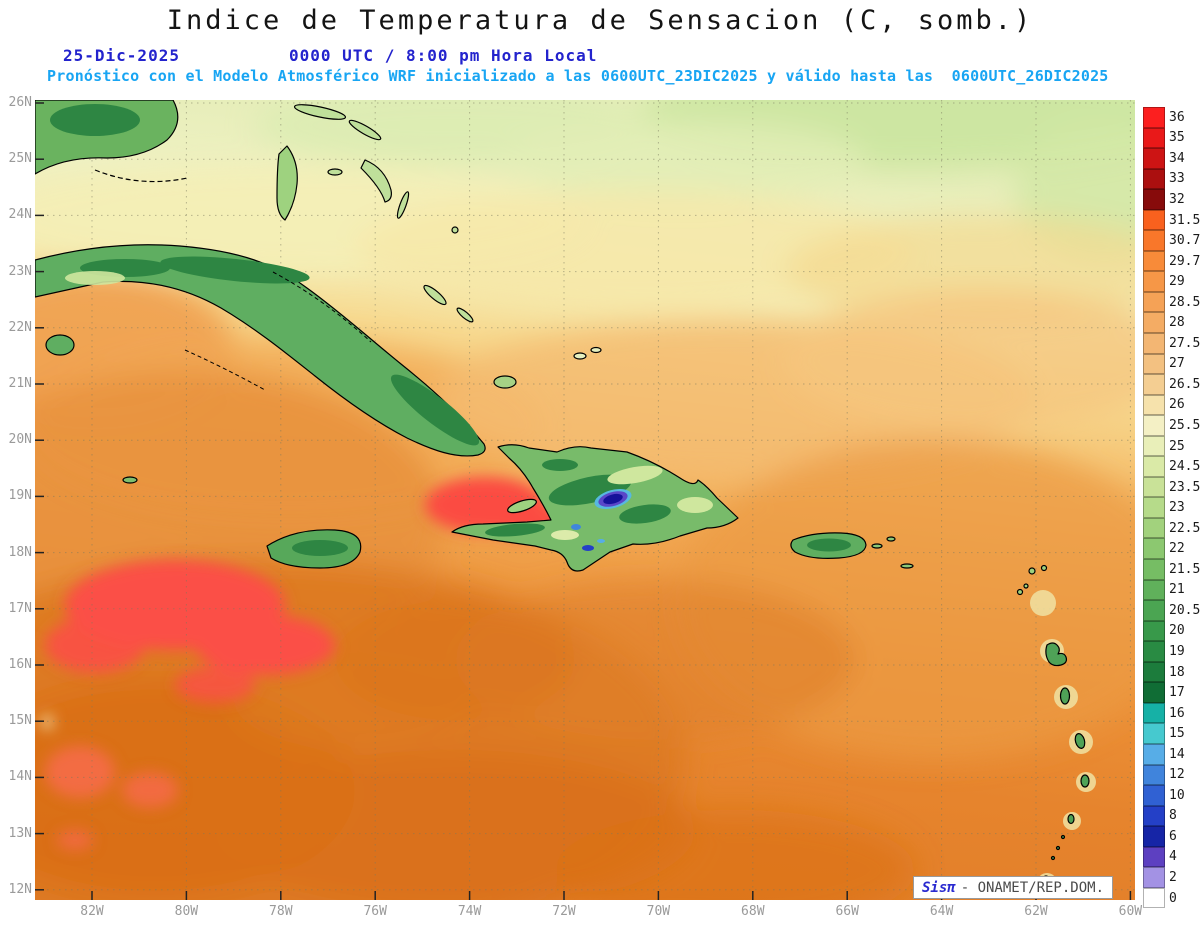 Image resolution: width=1200 pixels, height=927 pixels. Describe the element at coordinates (92, 911) in the screenshot. I see `lon-label: 82W` at that location.